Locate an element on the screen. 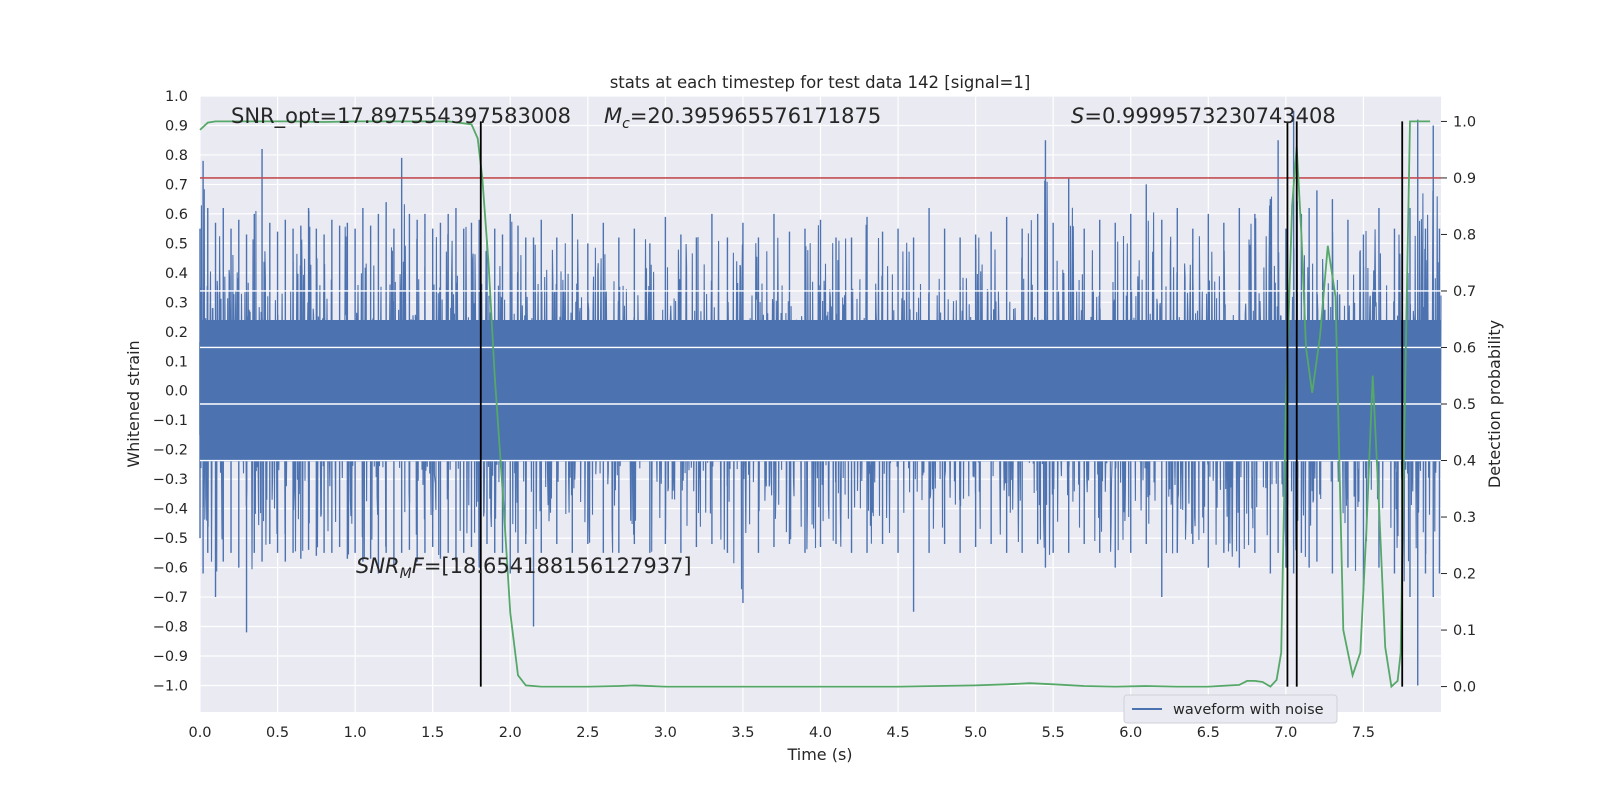  y-right-tick-label: 0.0 is located at coordinates (1464, 688).